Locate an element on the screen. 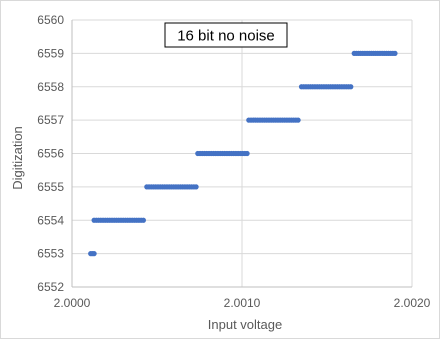  y-tick-label: 6552 is located at coordinates (50, 287).